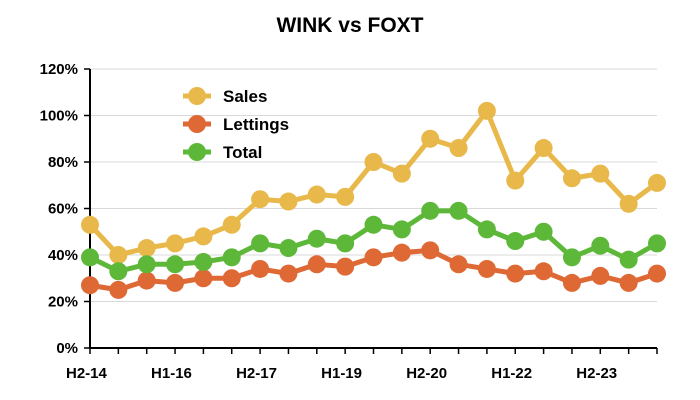  I want to click on legend-item: Sales, so click(225, 96).